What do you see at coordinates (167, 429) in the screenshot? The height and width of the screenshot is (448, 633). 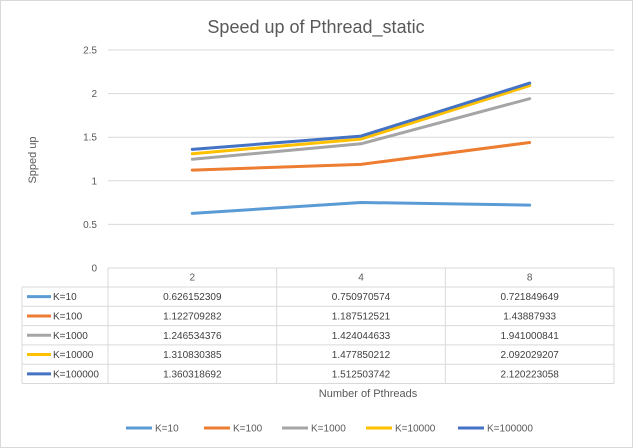 I see `legend-label: K=10` at bounding box center [167, 429].